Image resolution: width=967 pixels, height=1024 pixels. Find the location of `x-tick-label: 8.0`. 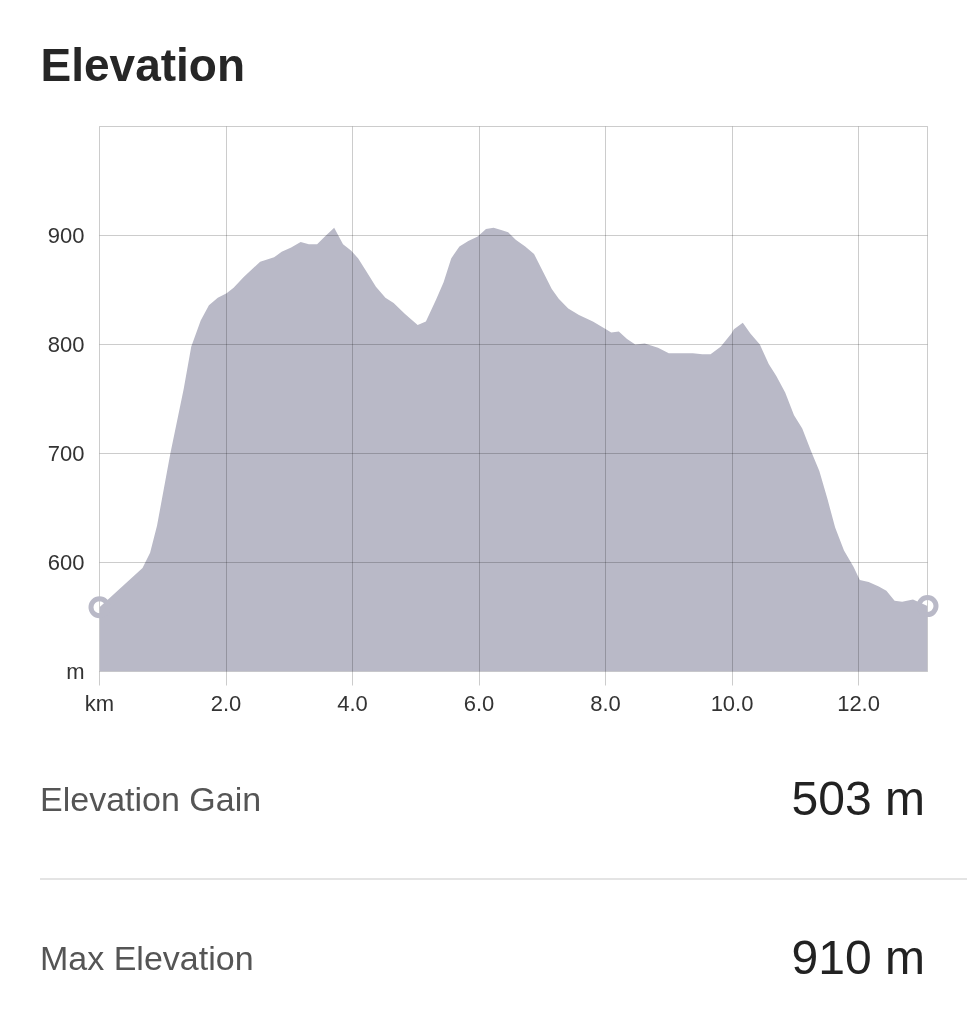

x-tick-label: 8.0 is located at coordinates (605, 703).